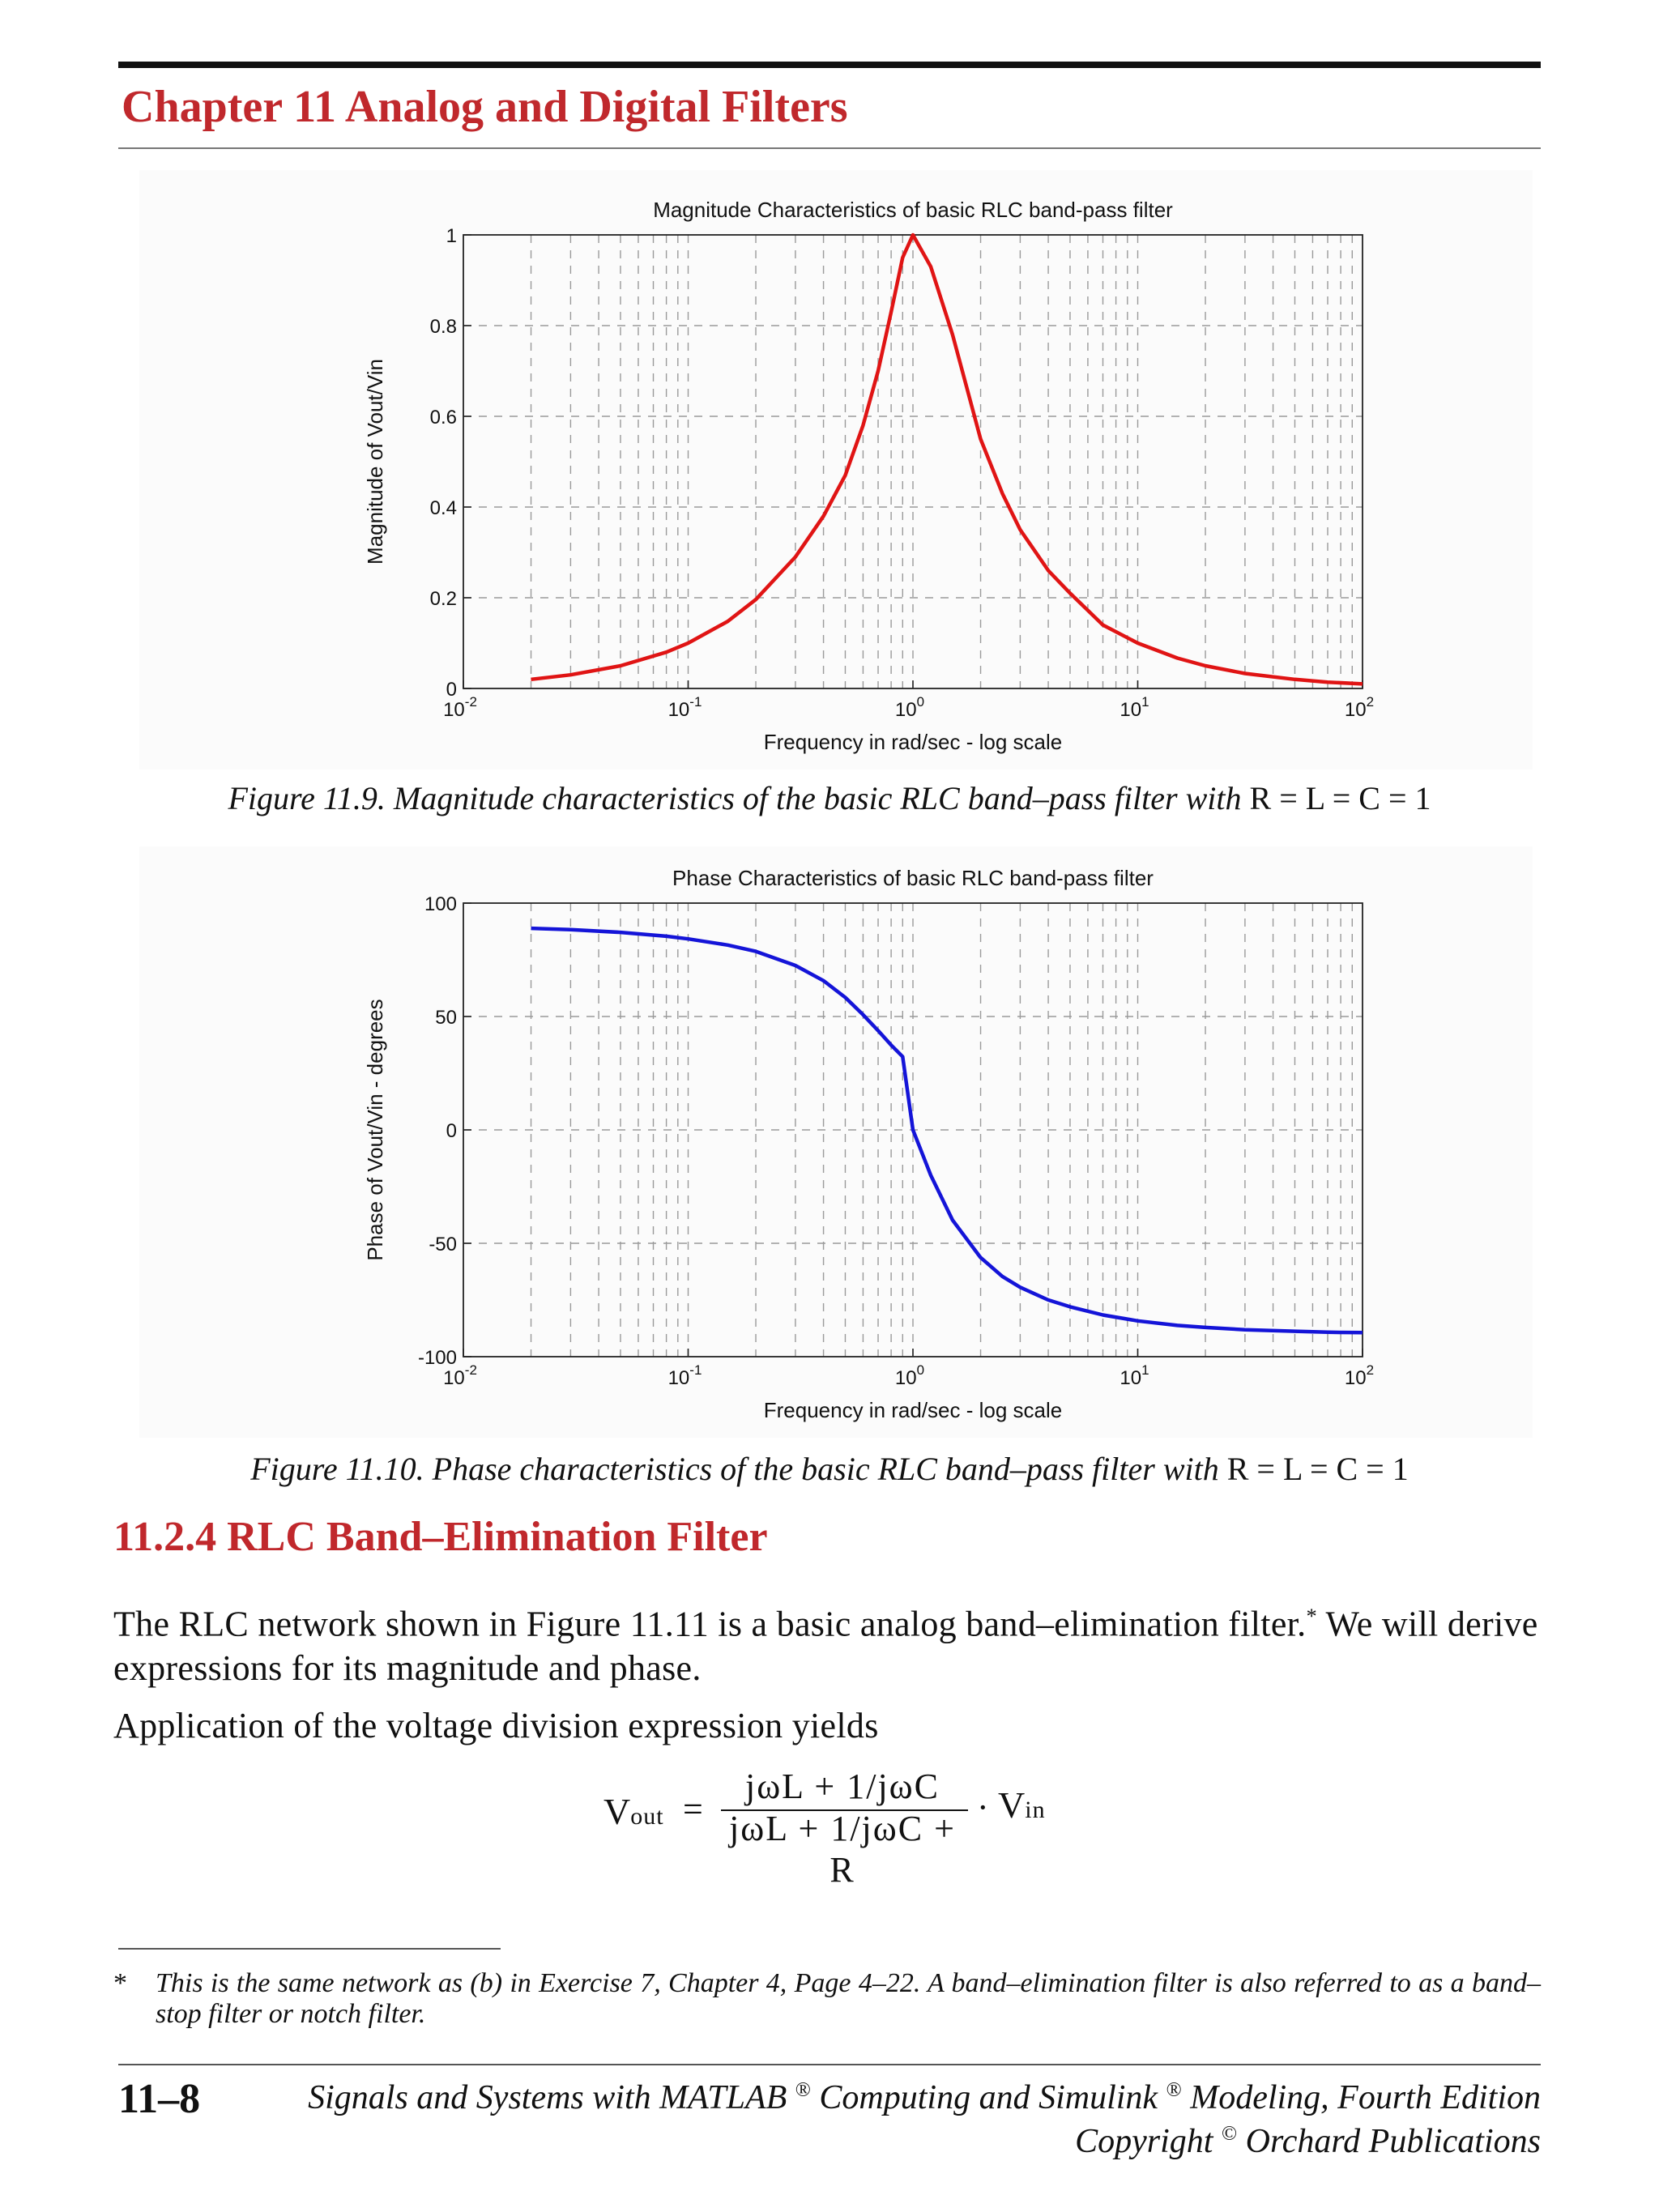 This screenshot has width=1659, height=2212. What do you see at coordinates (647, 1816) in the screenshot?
I see `eq-sub-out: out` at bounding box center [647, 1816].